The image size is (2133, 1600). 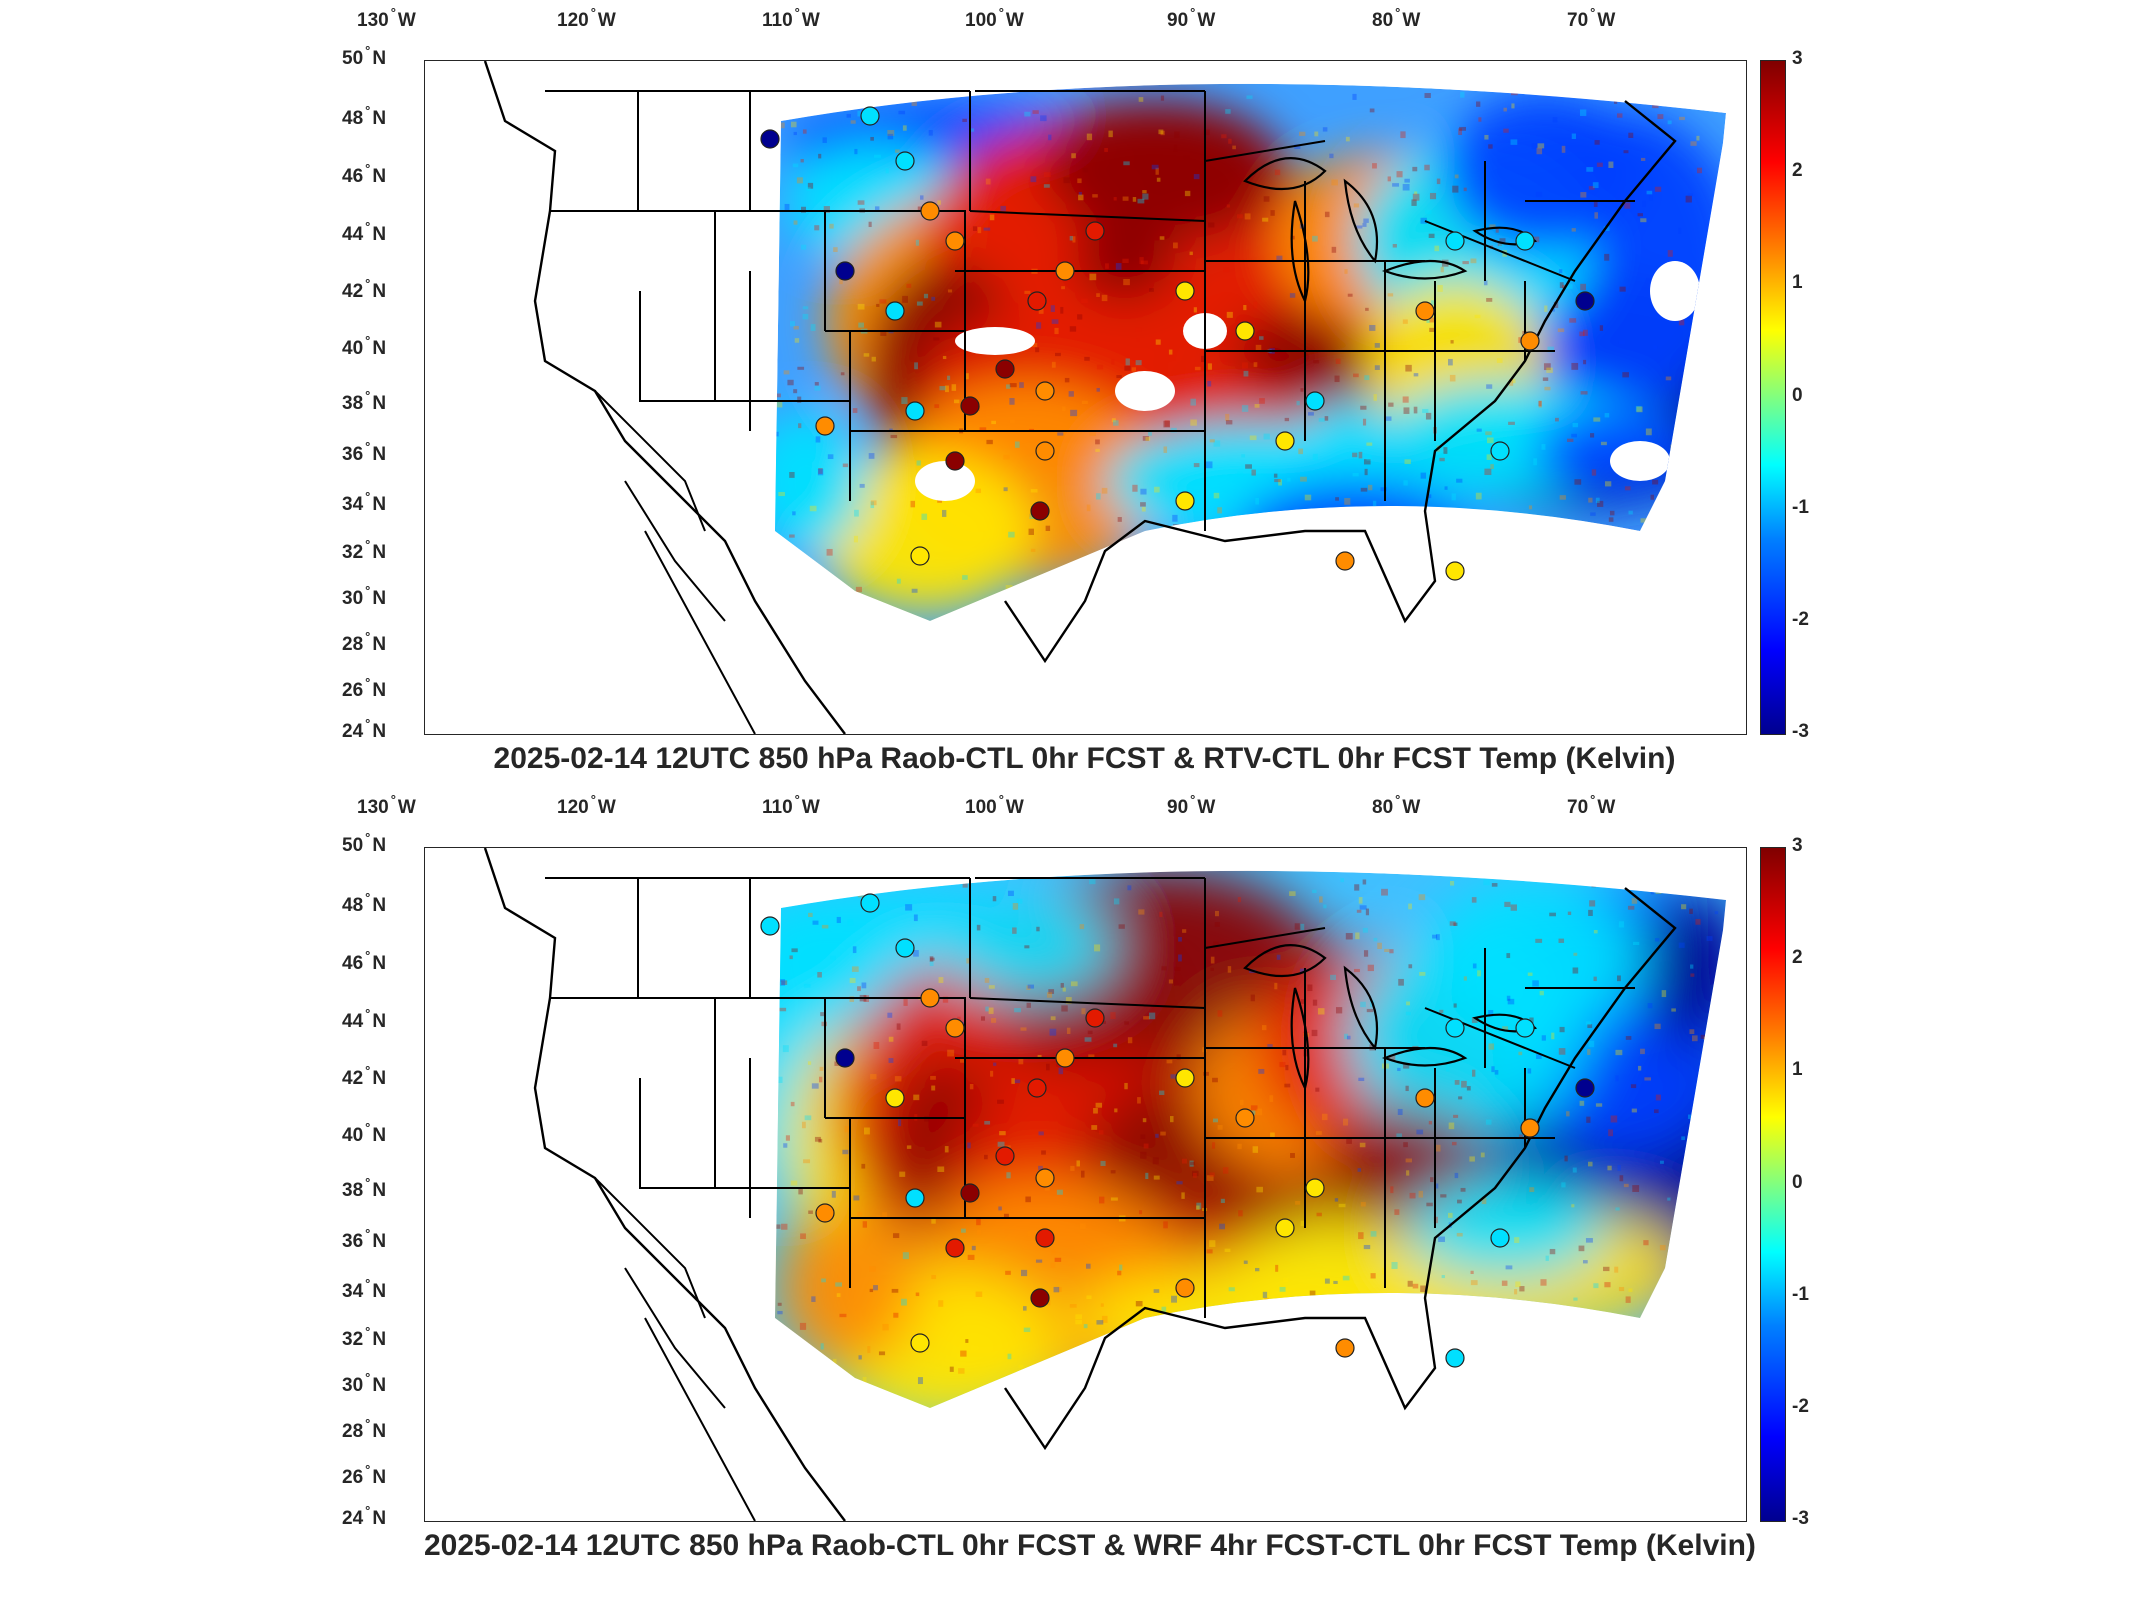 I want to click on latitude-label: 40 ° N, so click(x=364, y=346).